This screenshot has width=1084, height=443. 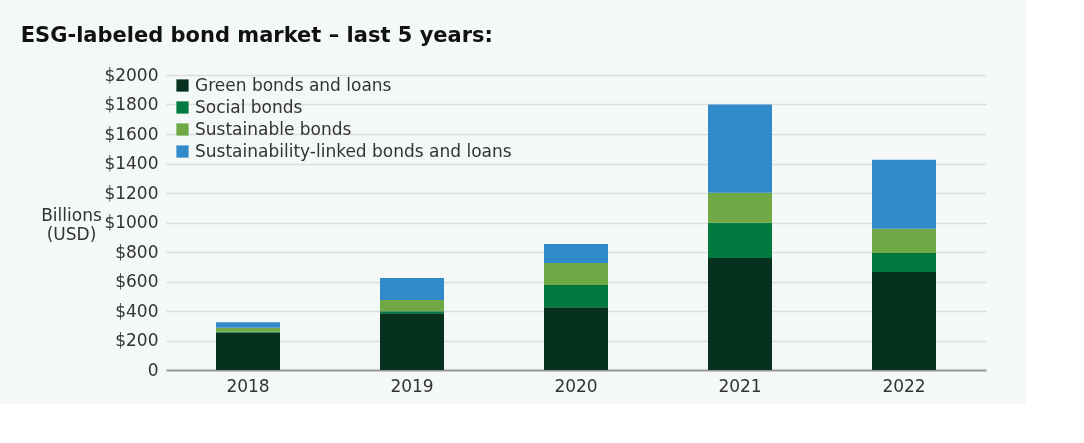 I want to click on y-tick-label: $800, so click(x=137, y=251).